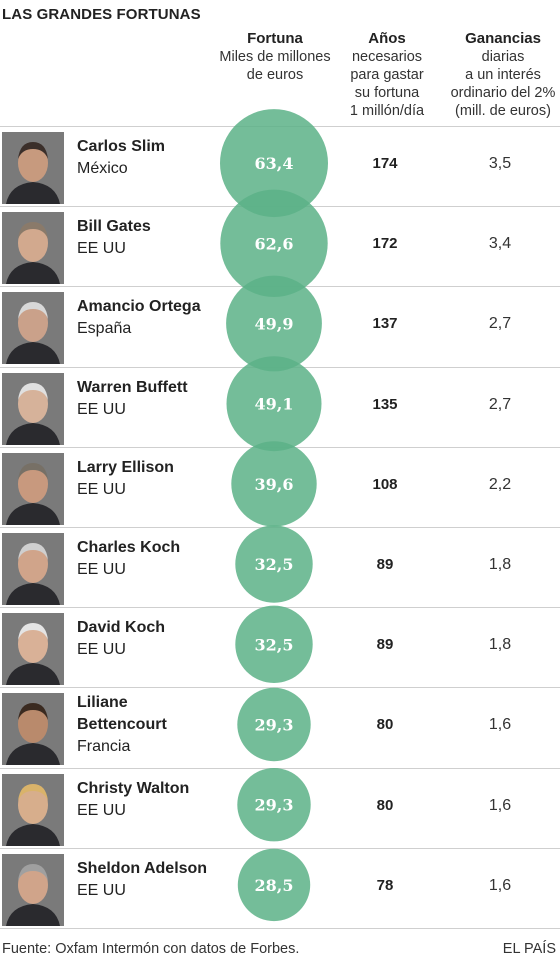  What do you see at coordinates (133, 788) in the screenshot?
I see `person-name: Christy Walton` at bounding box center [133, 788].